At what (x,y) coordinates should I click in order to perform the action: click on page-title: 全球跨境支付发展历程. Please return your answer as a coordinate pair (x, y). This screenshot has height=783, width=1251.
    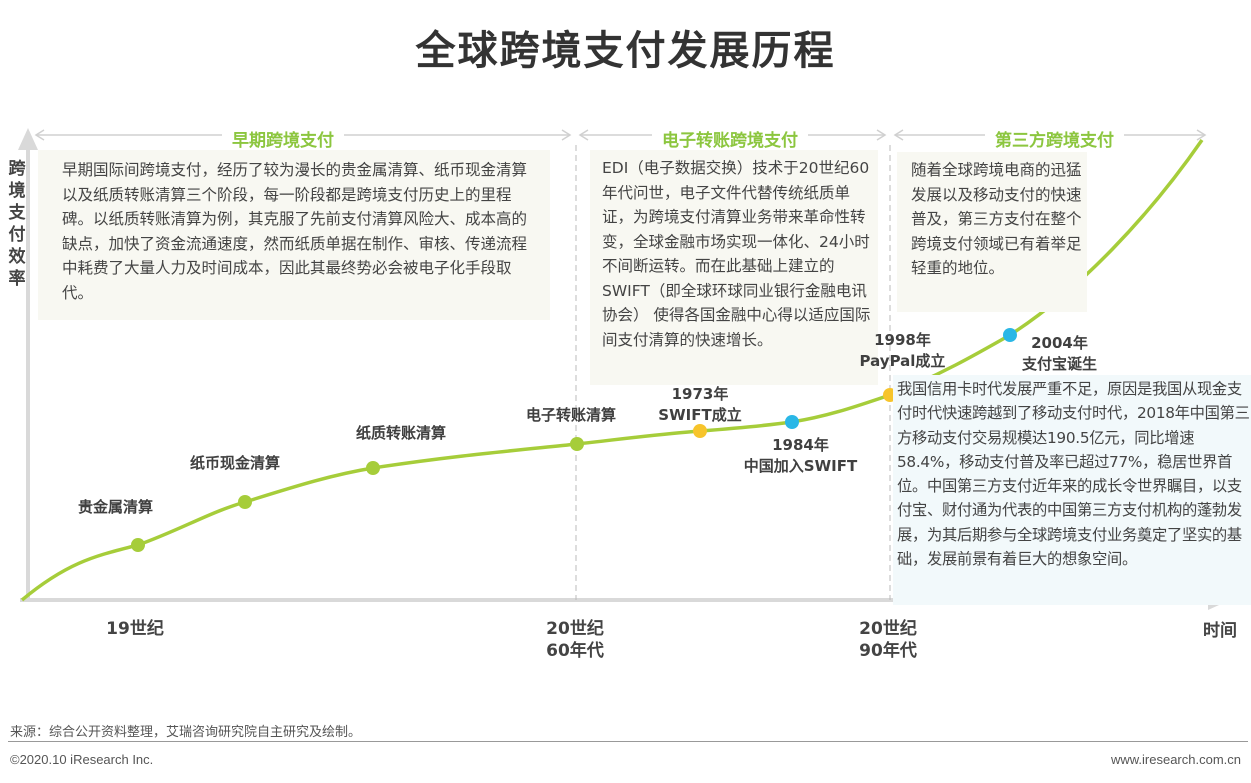
    Looking at the image, I should click on (625, 51).